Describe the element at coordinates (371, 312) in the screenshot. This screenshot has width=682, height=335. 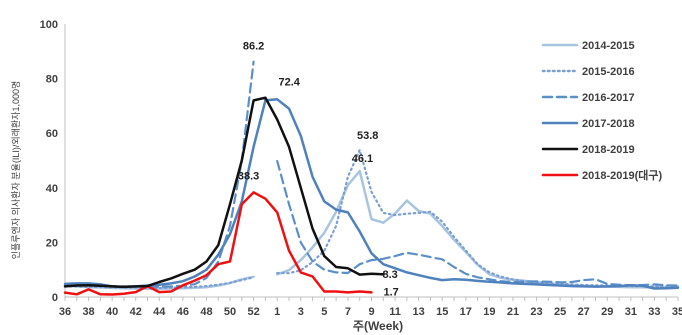
I see `x-tick-label: 9` at that location.